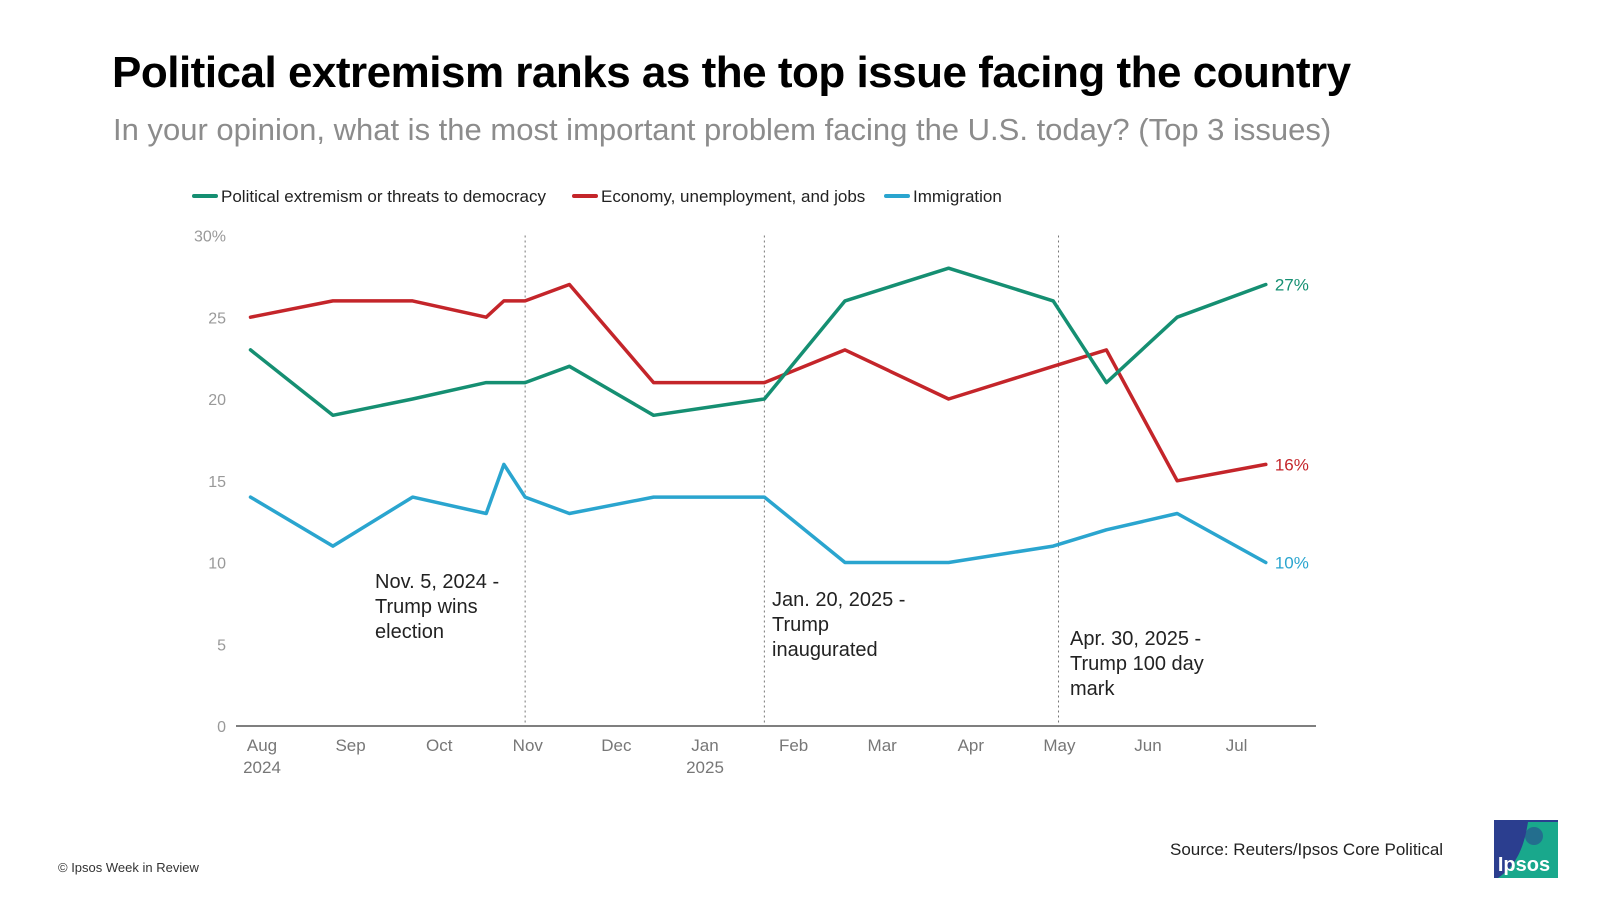  What do you see at coordinates (1292, 563) in the screenshot?
I see `end-label-immigration: 10%` at bounding box center [1292, 563].